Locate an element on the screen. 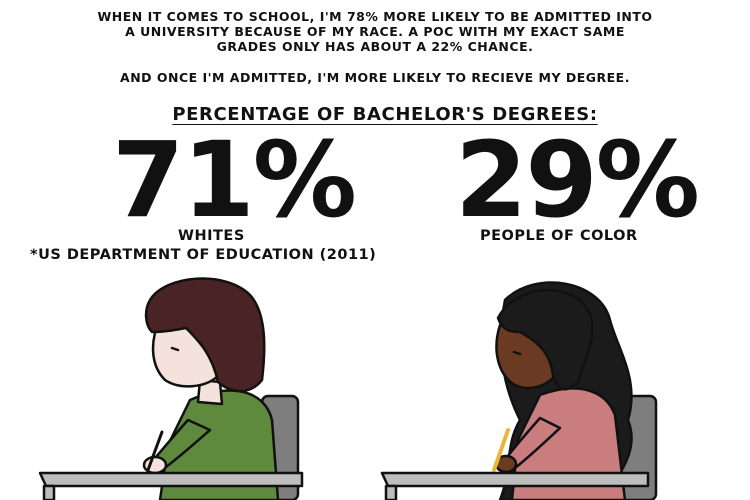 The height and width of the screenshot is (500, 750). pencil-left is located at coordinates (155, 451).